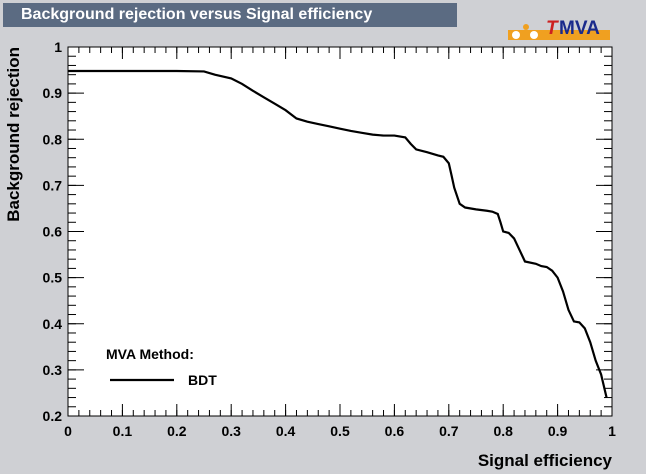 Image resolution: width=646 pixels, height=474 pixels. Describe the element at coordinates (53, 416) in the screenshot. I see `y-tick-label: 0.2` at that location.